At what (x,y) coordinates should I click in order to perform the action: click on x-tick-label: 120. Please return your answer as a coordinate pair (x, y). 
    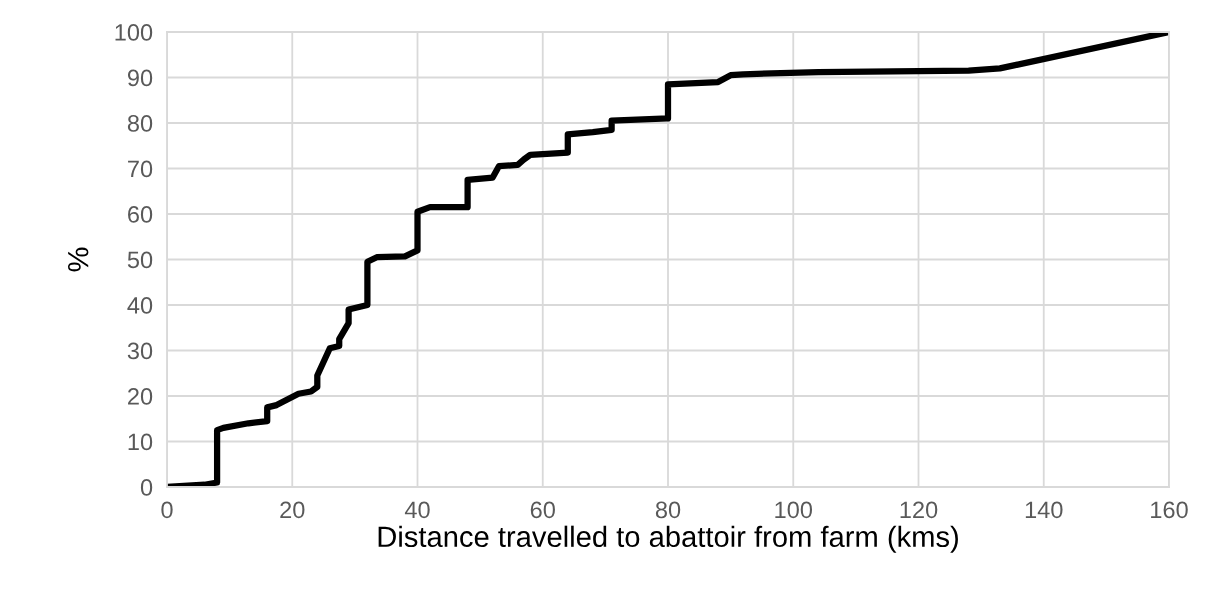
    Looking at the image, I should click on (919, 510).